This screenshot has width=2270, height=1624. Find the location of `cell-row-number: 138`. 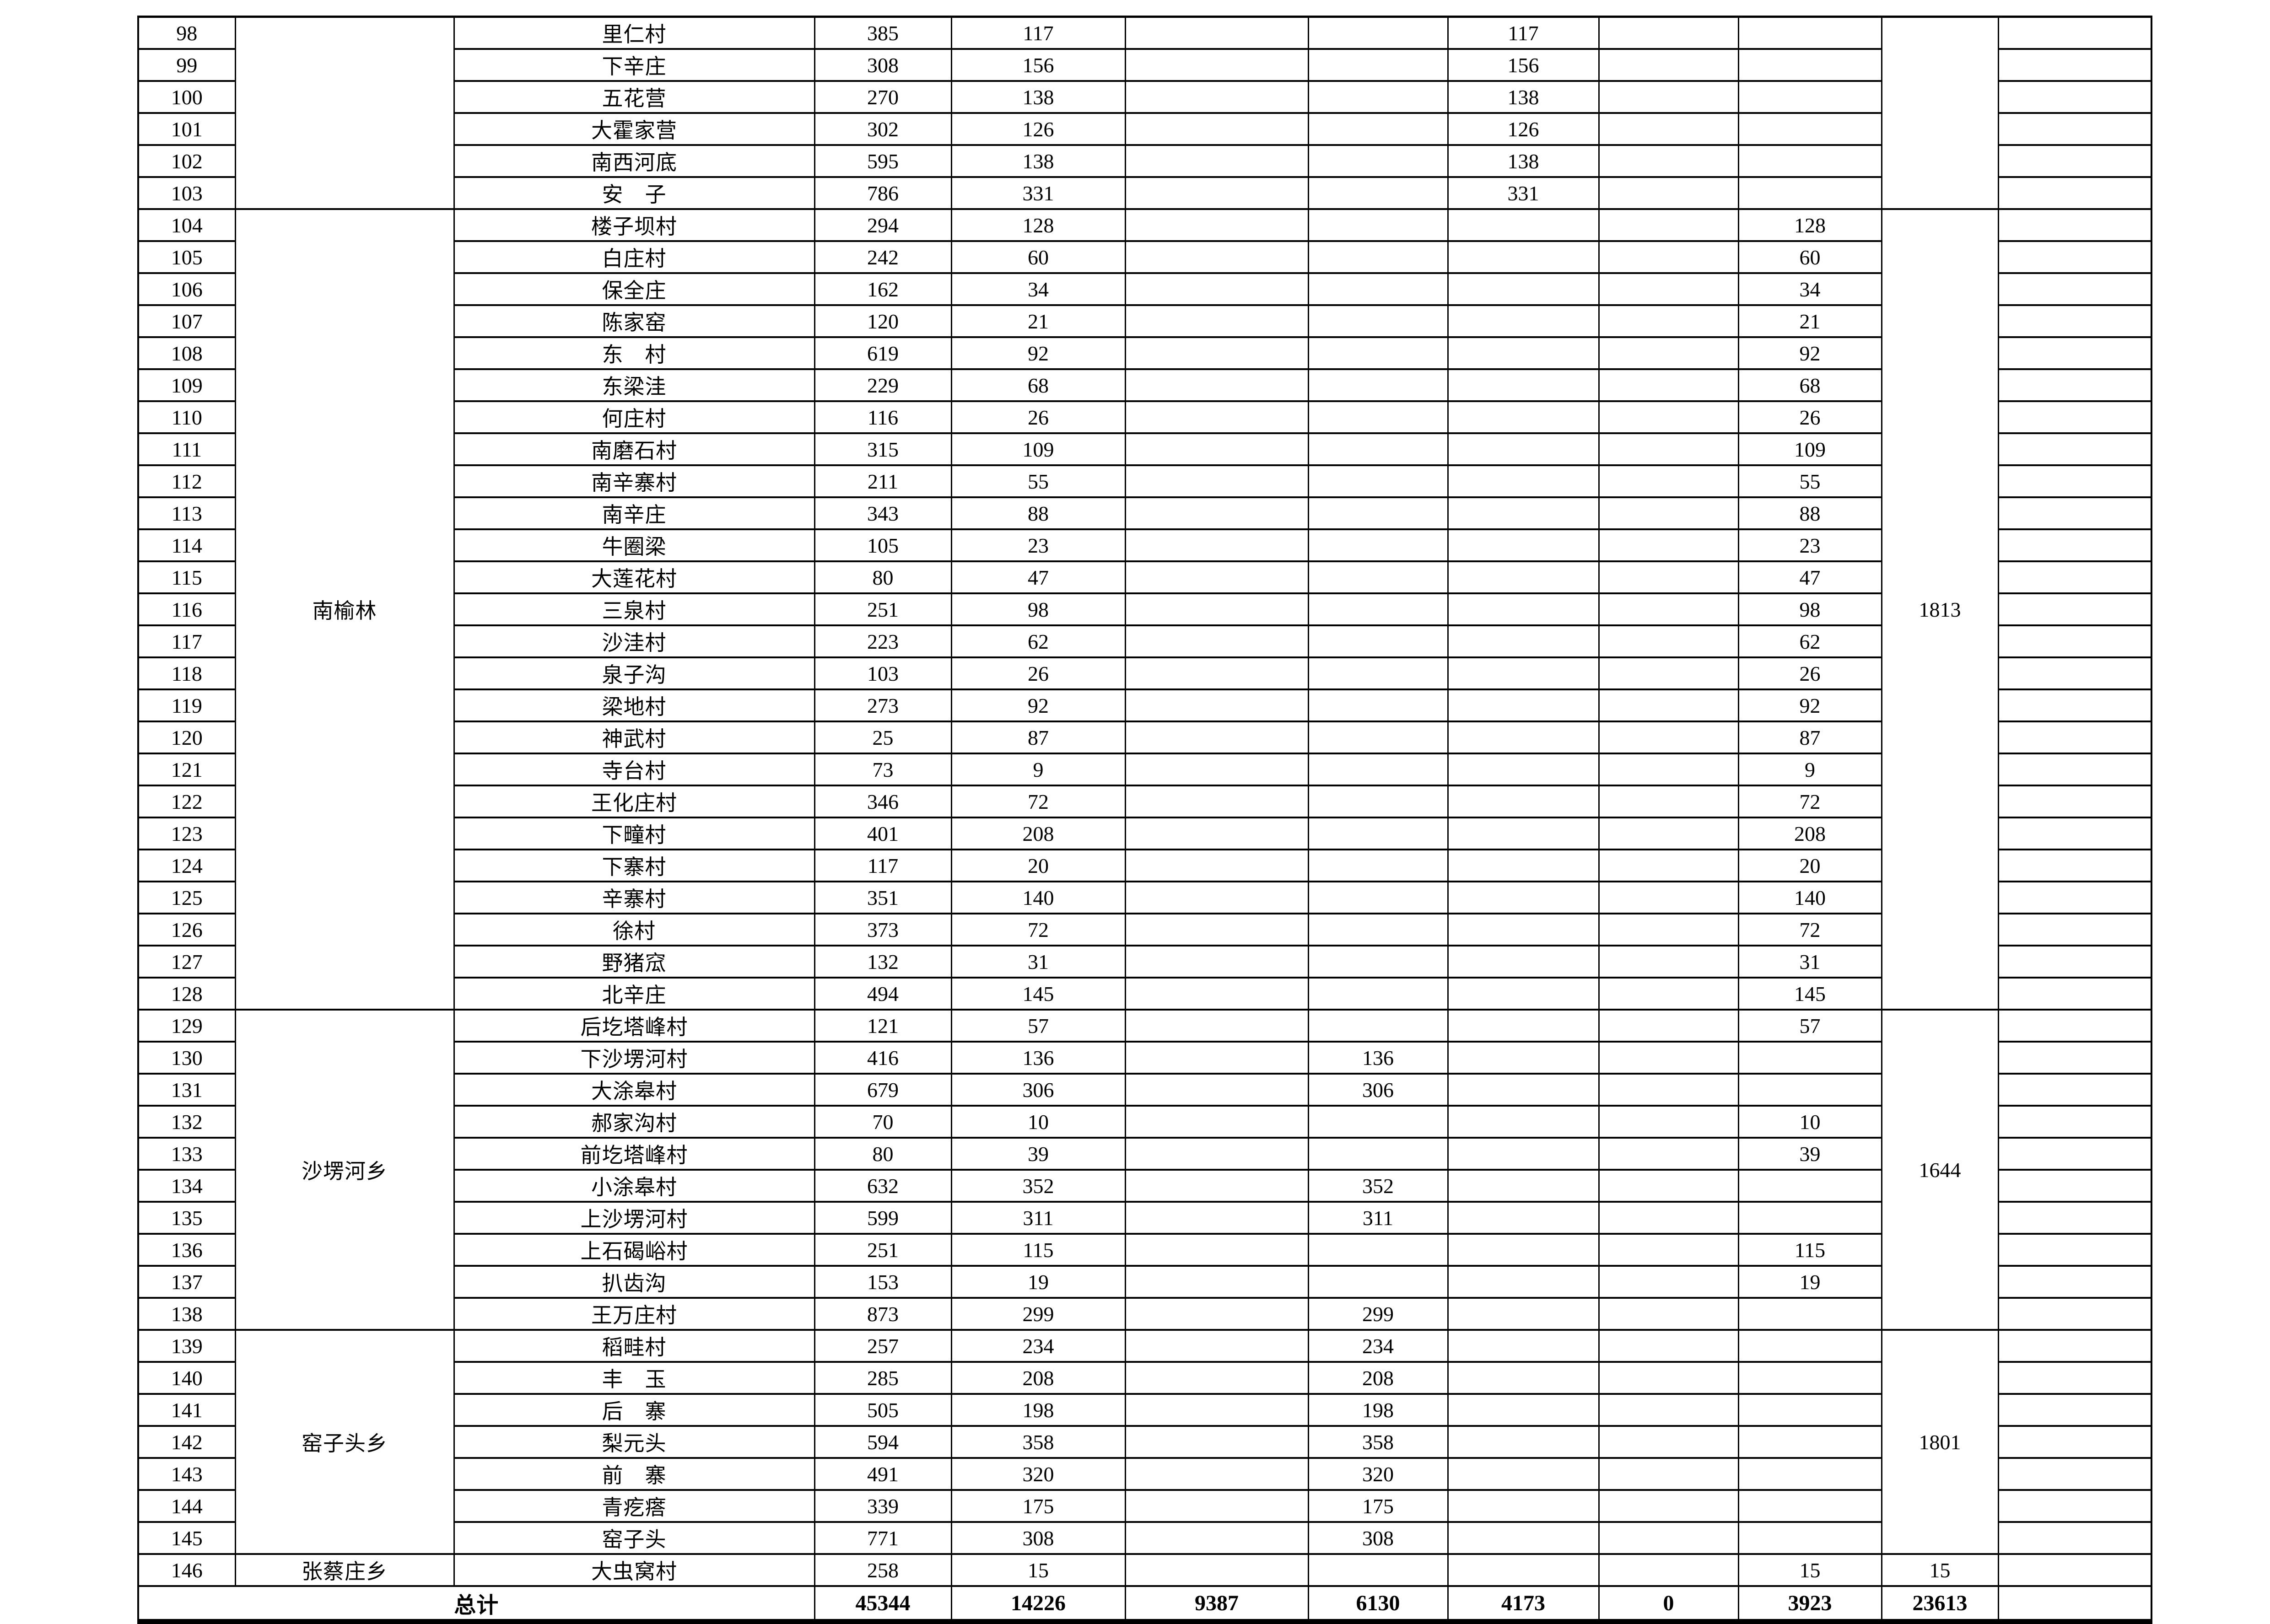

cell-row-number: 138 is located at coordinates (186, 1314).